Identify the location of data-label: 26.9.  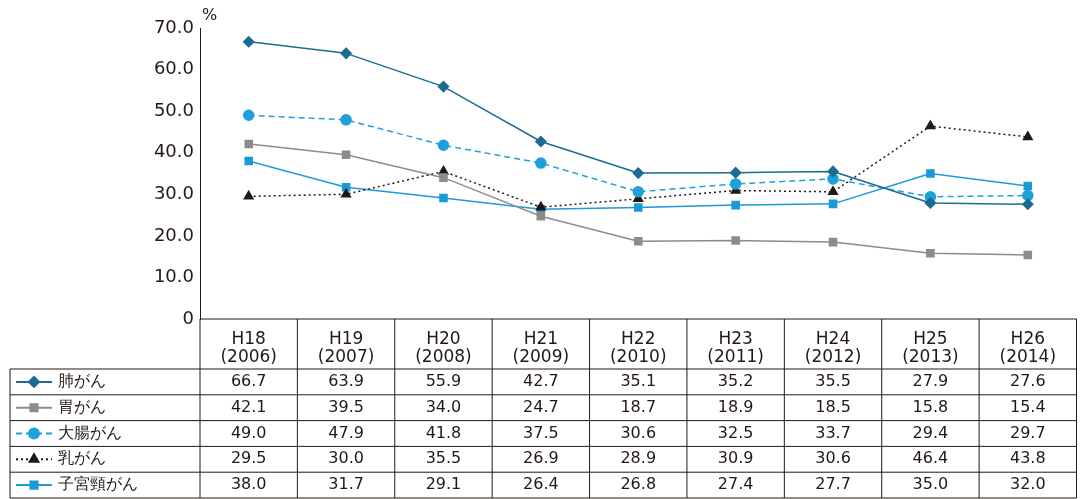
(541, 458).